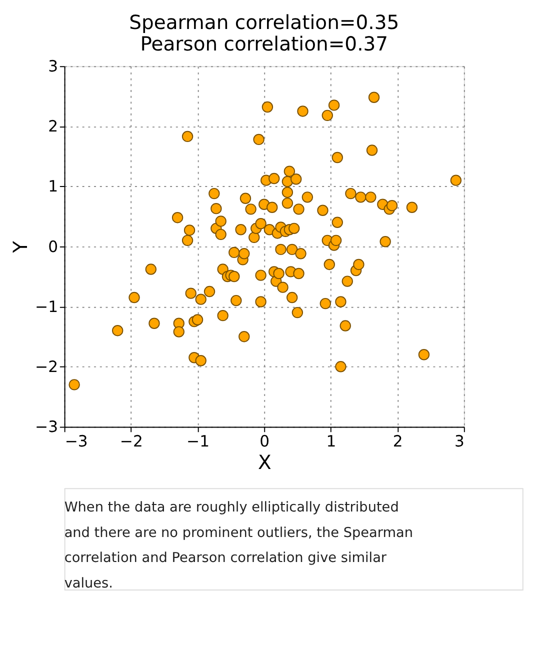 The image size is (538, 650). Describe the element at coordinates (238, 546) in the screenshot. I see `text: When the data are roughly elliptically distributed and there are no prominent outliers, the Spearman correlation and Pearson correlation give similar values.` at that location.